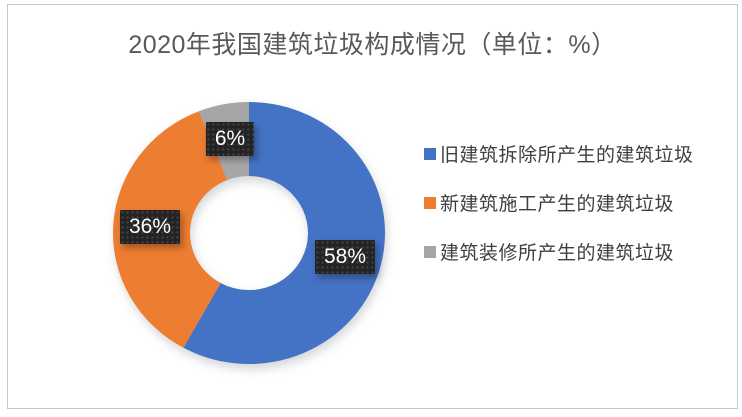 This screenshot has width=742, height=417. I want to click on legend-label: 新建筑施工产生的建筑垃圾, so click(557, 204).